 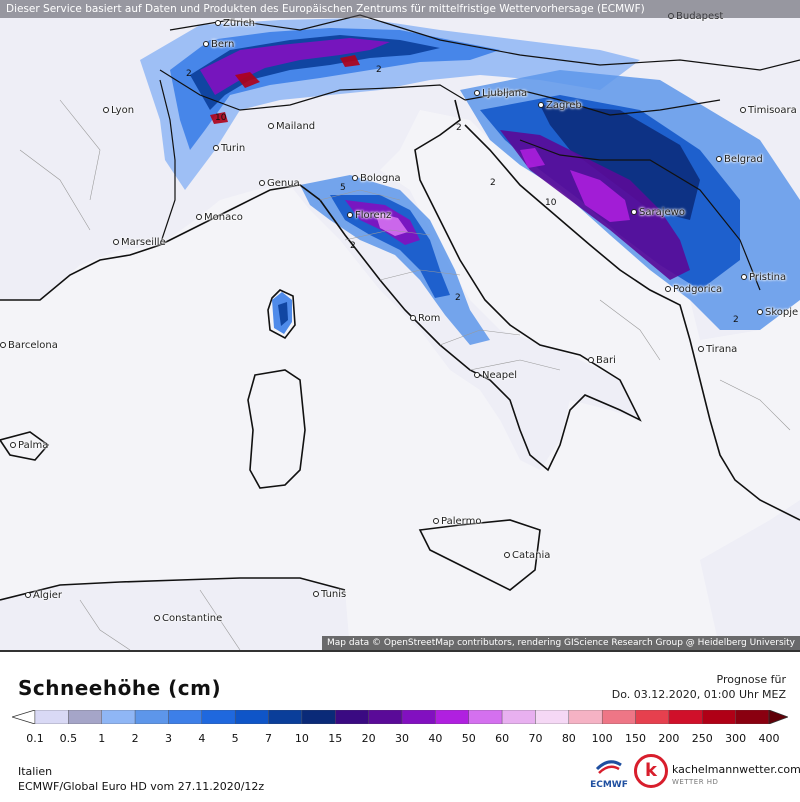 What do you see at coordinates (782, 312) in the screenshot?
I see `city-name: Skopje` at bounding box center [782, 312].